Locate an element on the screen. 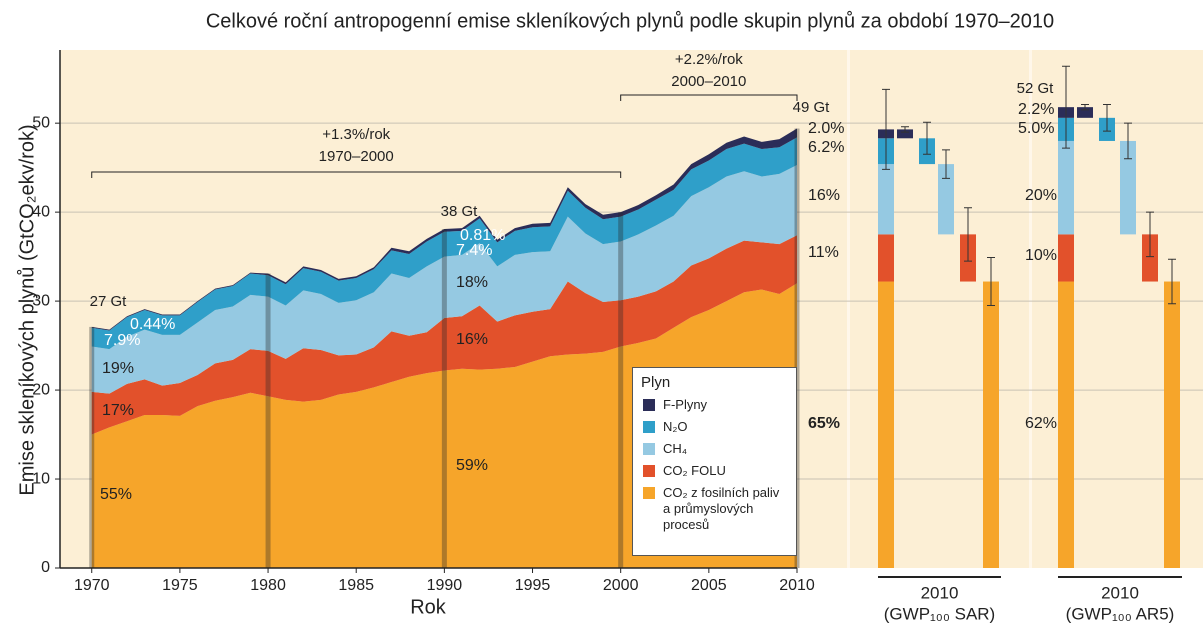 This screenshot has height=629, width=1203. growth-rate: +1.3%/rok is located at coordinates (356, 134).